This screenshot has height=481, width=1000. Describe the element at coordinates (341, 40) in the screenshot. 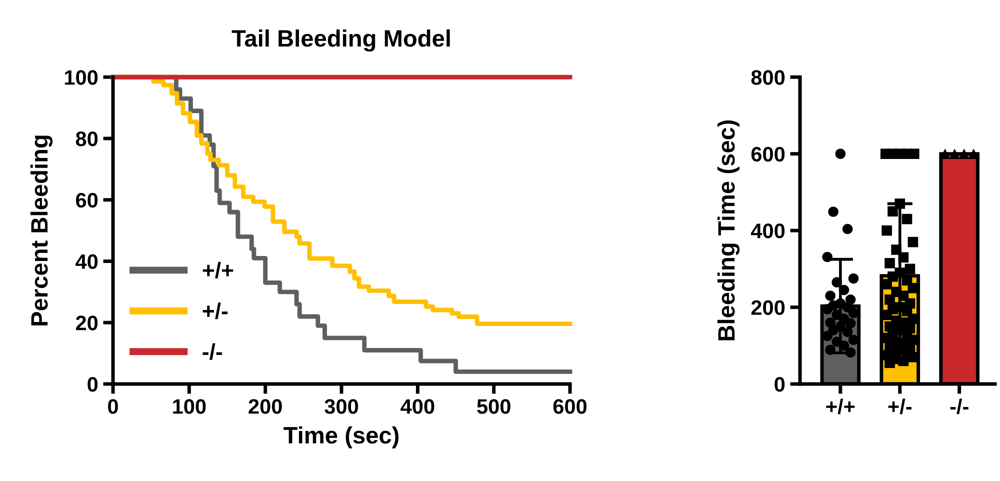

I see `chart-title: Tail Bleeding Model` at that location.